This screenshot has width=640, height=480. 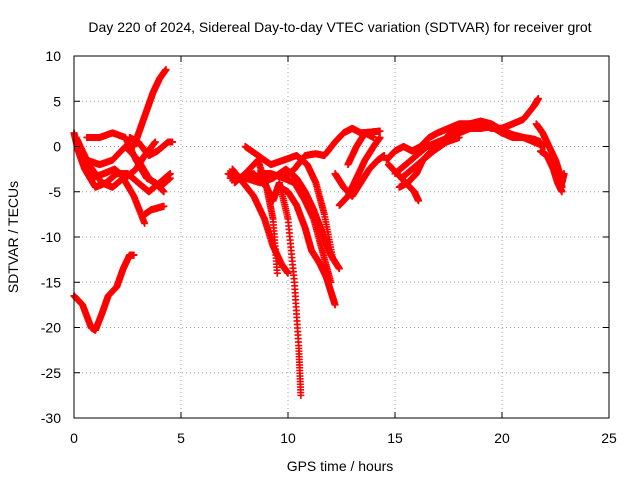 What do you see at coordinates (502, 438) in the screenshot?
I see `x-tick-label: 20` at bounding box center [502, 438].